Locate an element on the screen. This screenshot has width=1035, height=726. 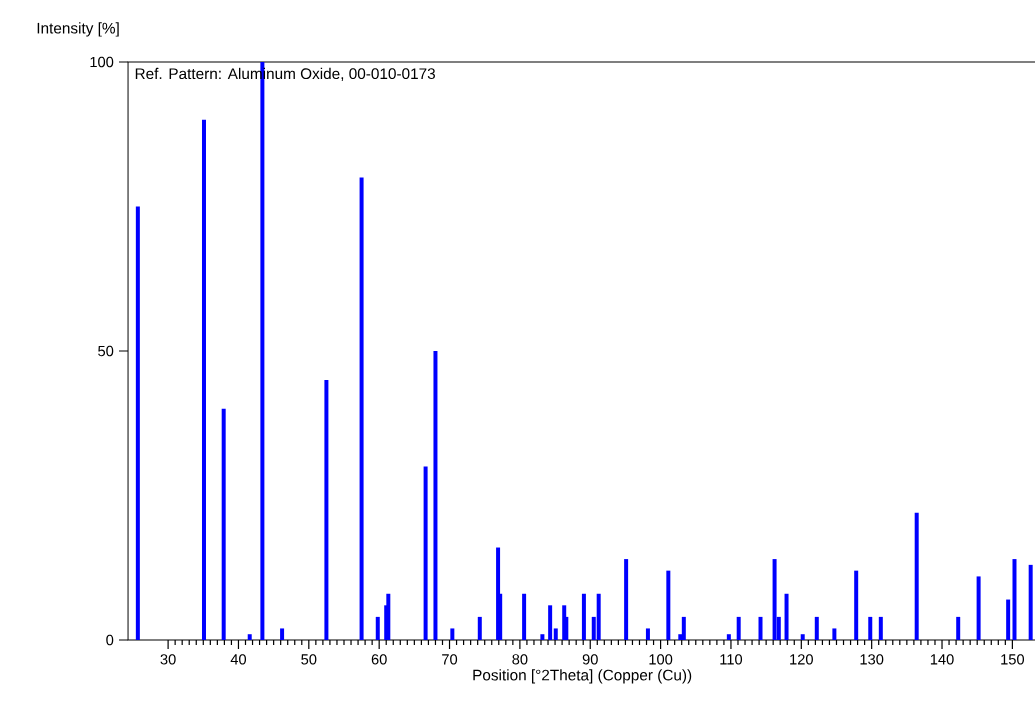
x-tick-label: 120 is located at coordinates (801, 659).